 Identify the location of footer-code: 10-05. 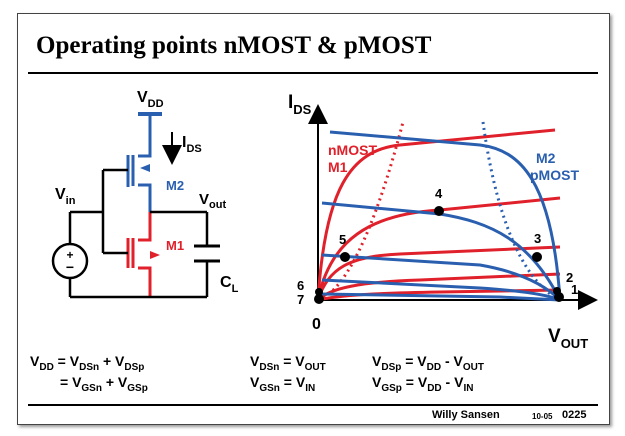
(542, 416).